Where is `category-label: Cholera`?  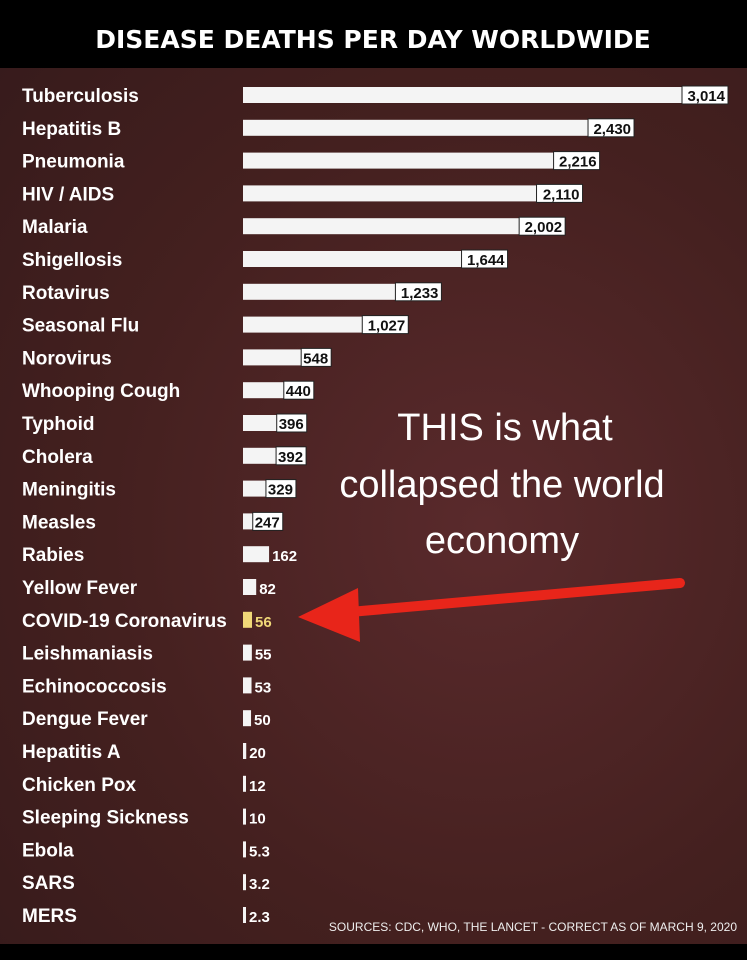 category-label: Cholera is located at coordinates (57, 457).